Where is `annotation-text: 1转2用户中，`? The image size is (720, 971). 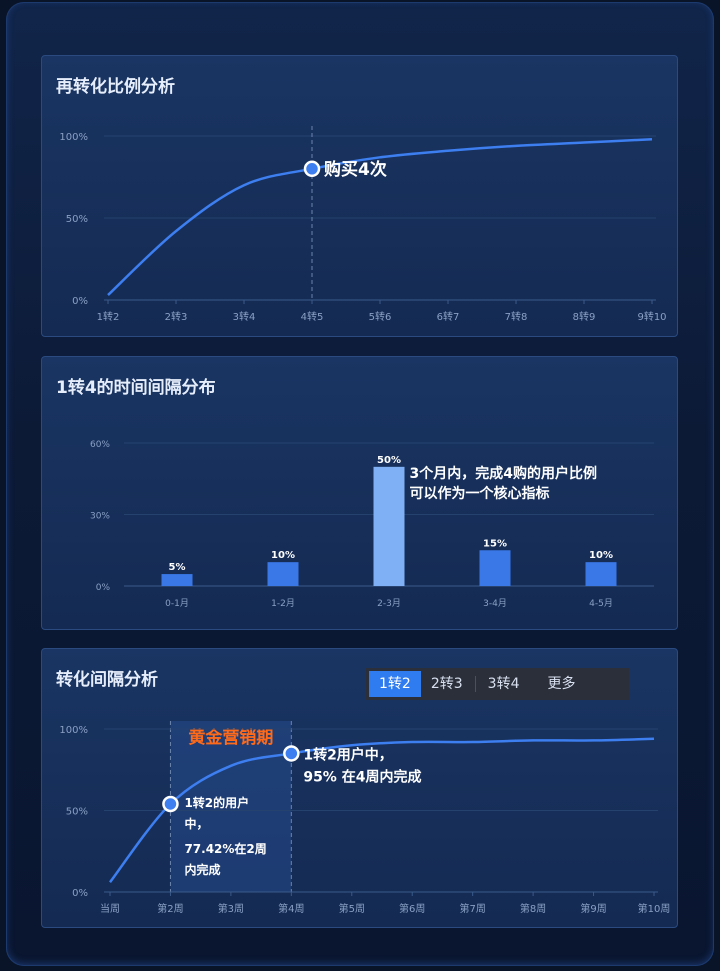
annotation-text: 1转2用户中， is located at coordinates (347, 754).